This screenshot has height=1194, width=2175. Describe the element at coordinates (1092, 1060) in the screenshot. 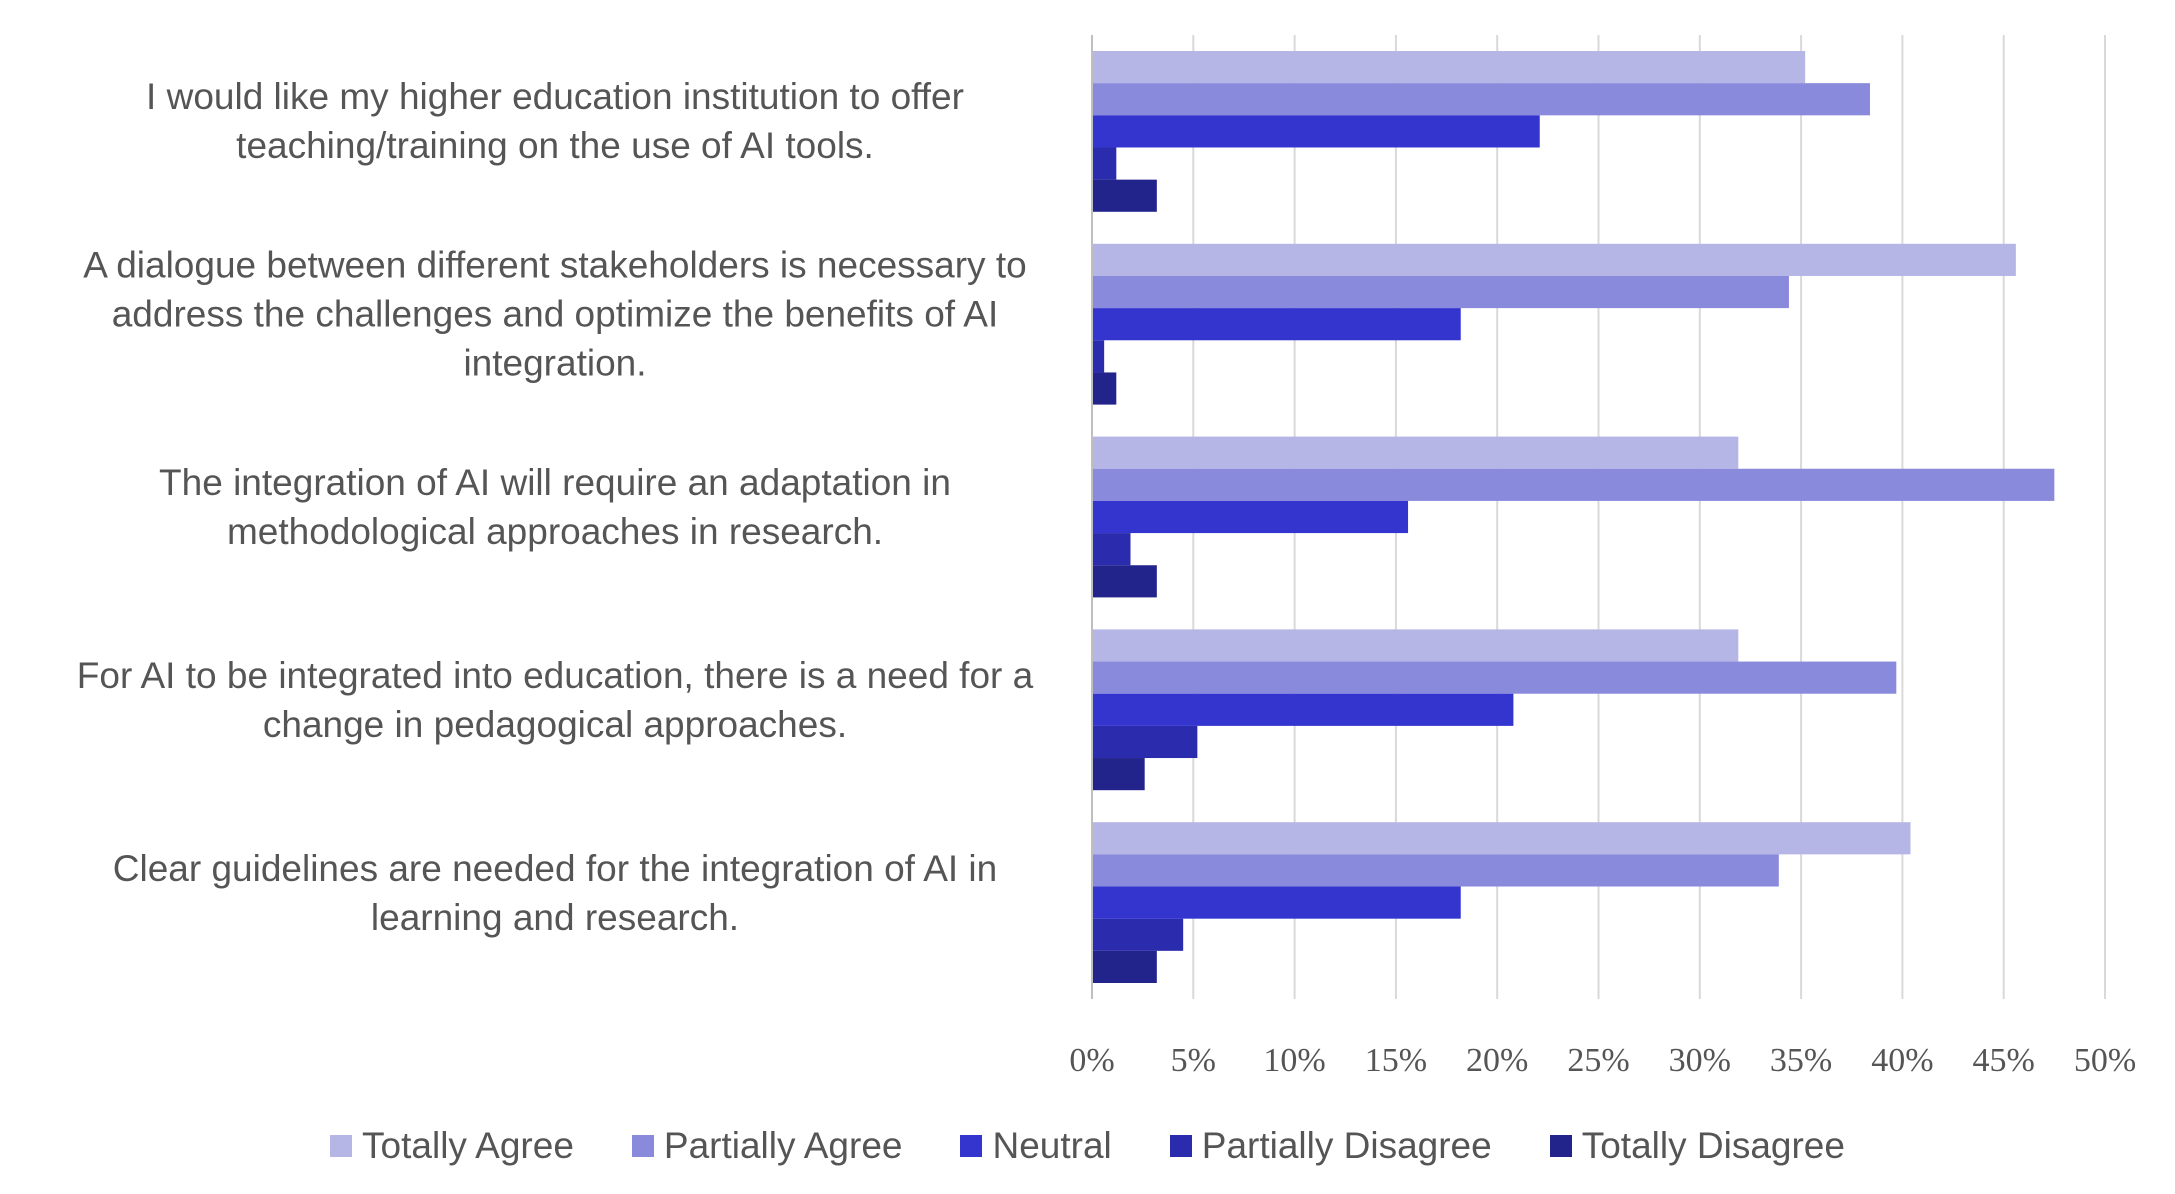

I see `x-tick-label: 0%` at that location.